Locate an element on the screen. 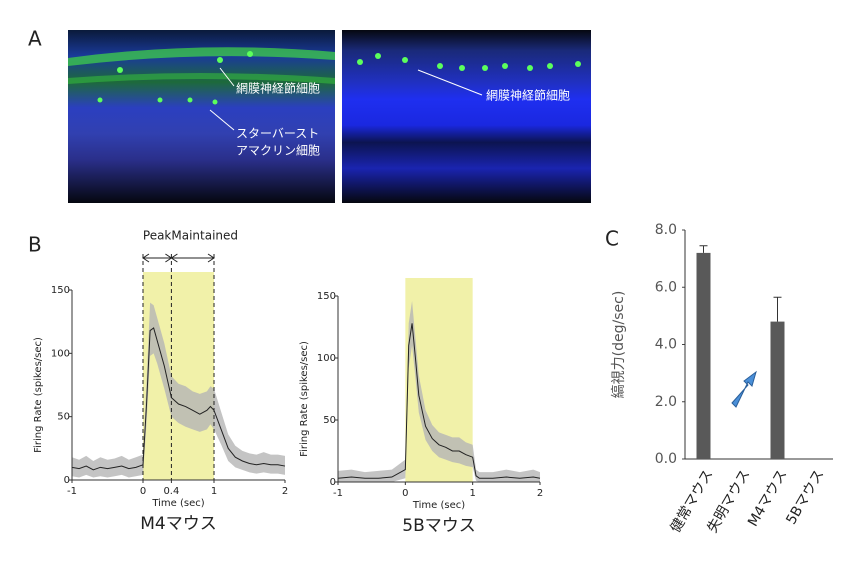 This screenshot has height=570, width=867. y-tick-label: 4.0 is located at coordinates (666, 345).